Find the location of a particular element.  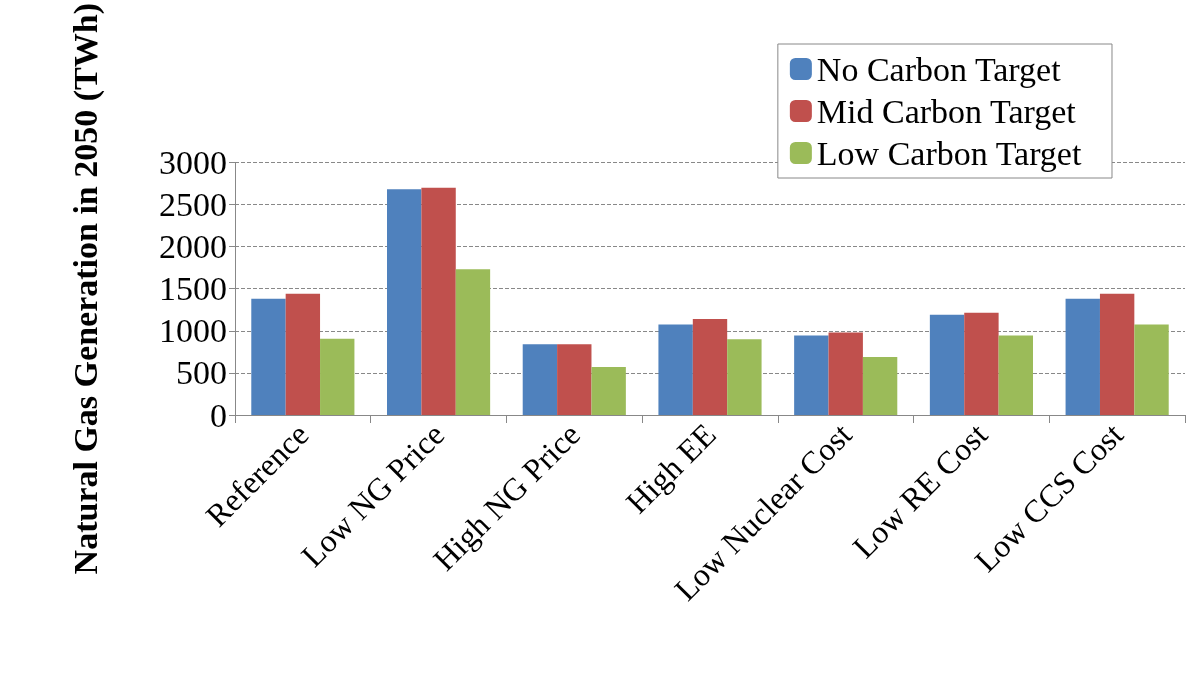

y-tick-label: 2000 is located at coordinates (193, 247).